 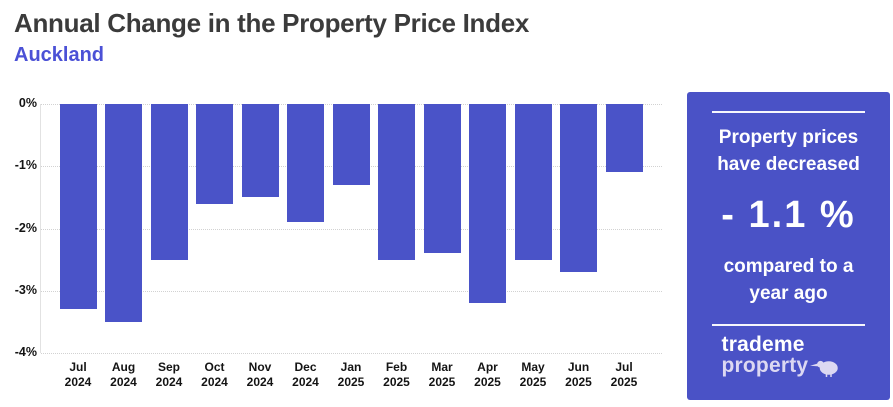 I want to click on bar-jun-2025, so click(x=578, y=188).